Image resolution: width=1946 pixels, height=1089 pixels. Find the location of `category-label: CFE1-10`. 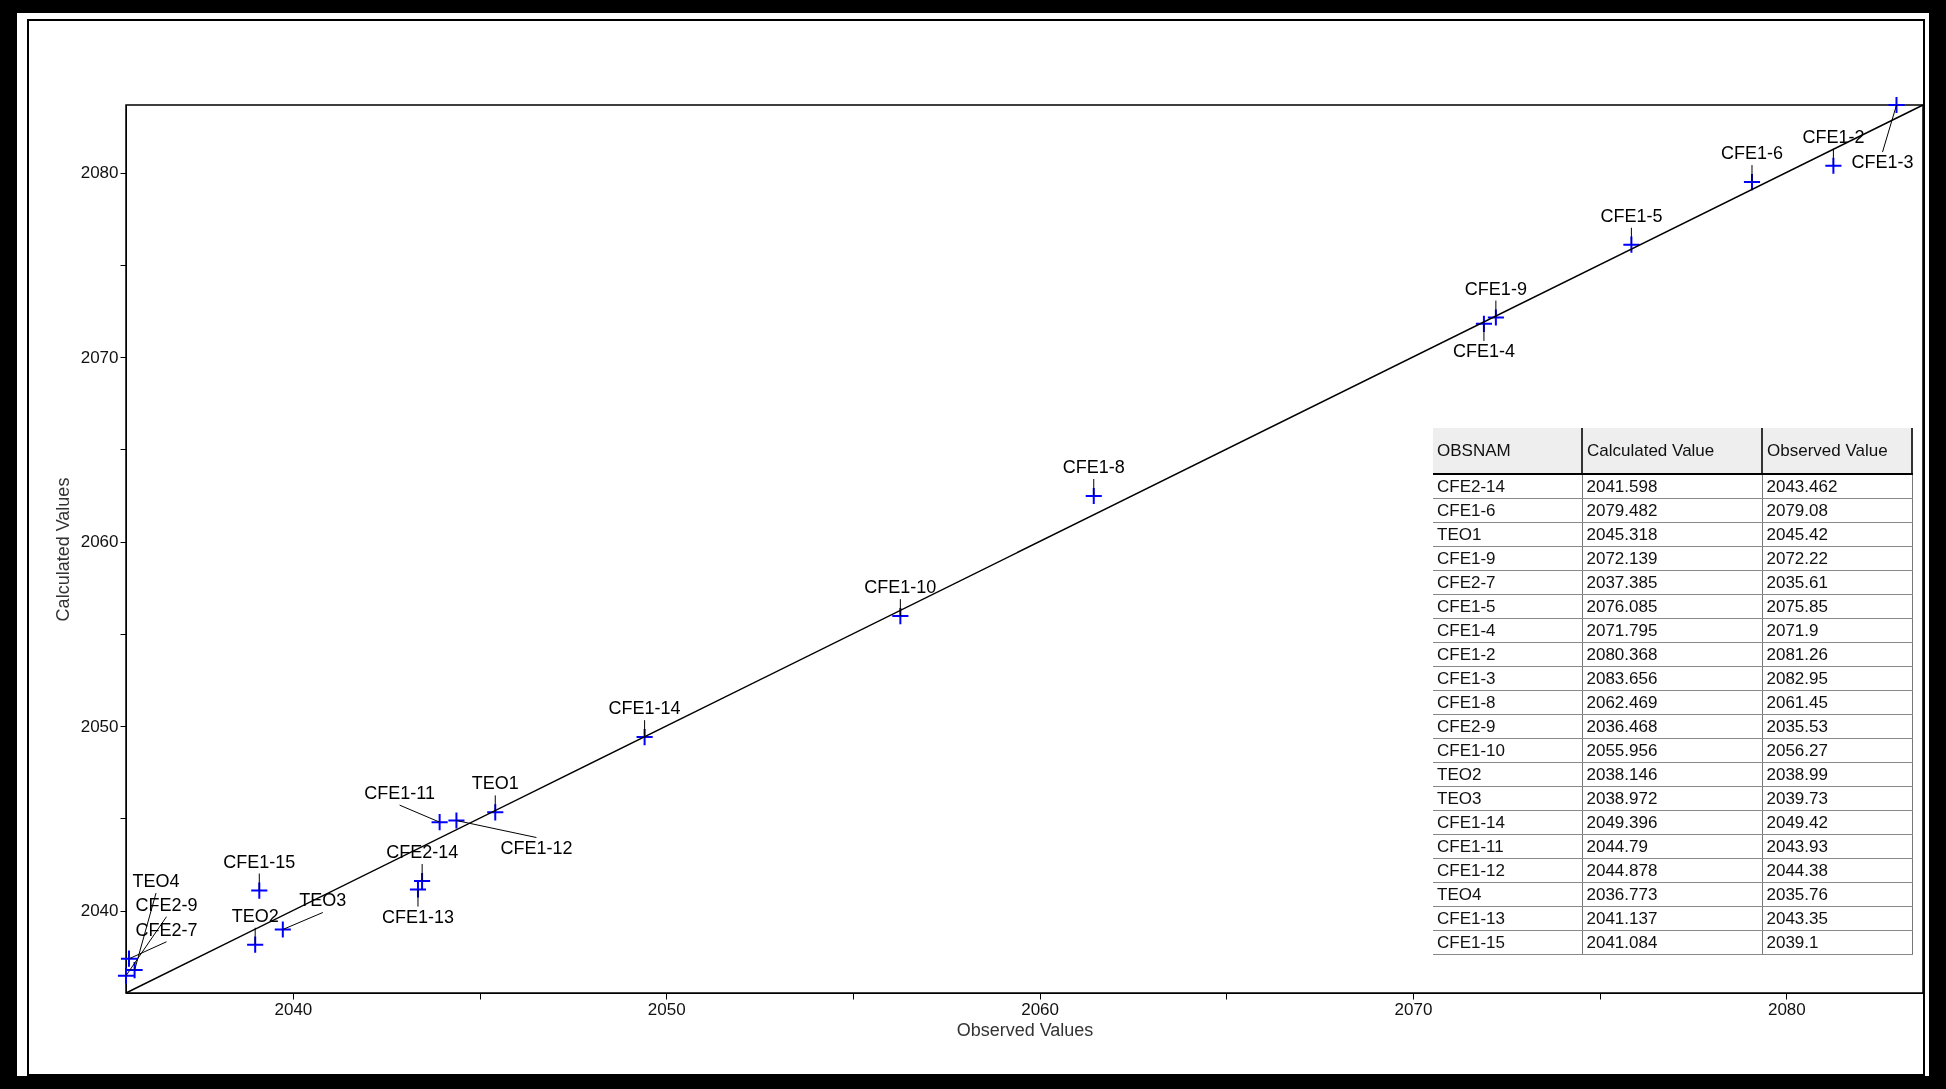

category-label: CFE1-10 is located at coordinates (1507, 750).